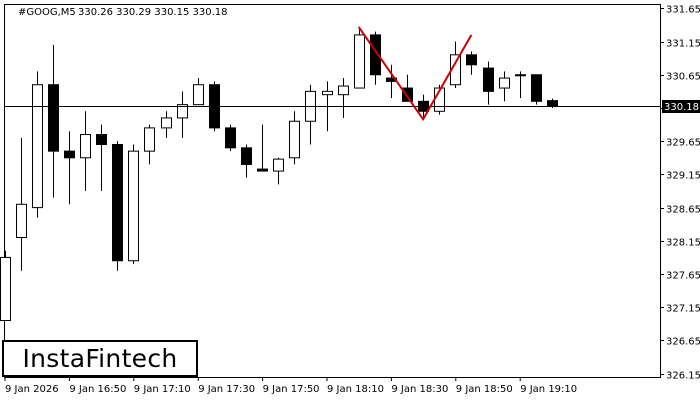 The height and width of the screenshot is (400, 700). Describe the element at coordinates (683, 77) in the screenshot. I see `y-tick-label: 330.65` at that location.